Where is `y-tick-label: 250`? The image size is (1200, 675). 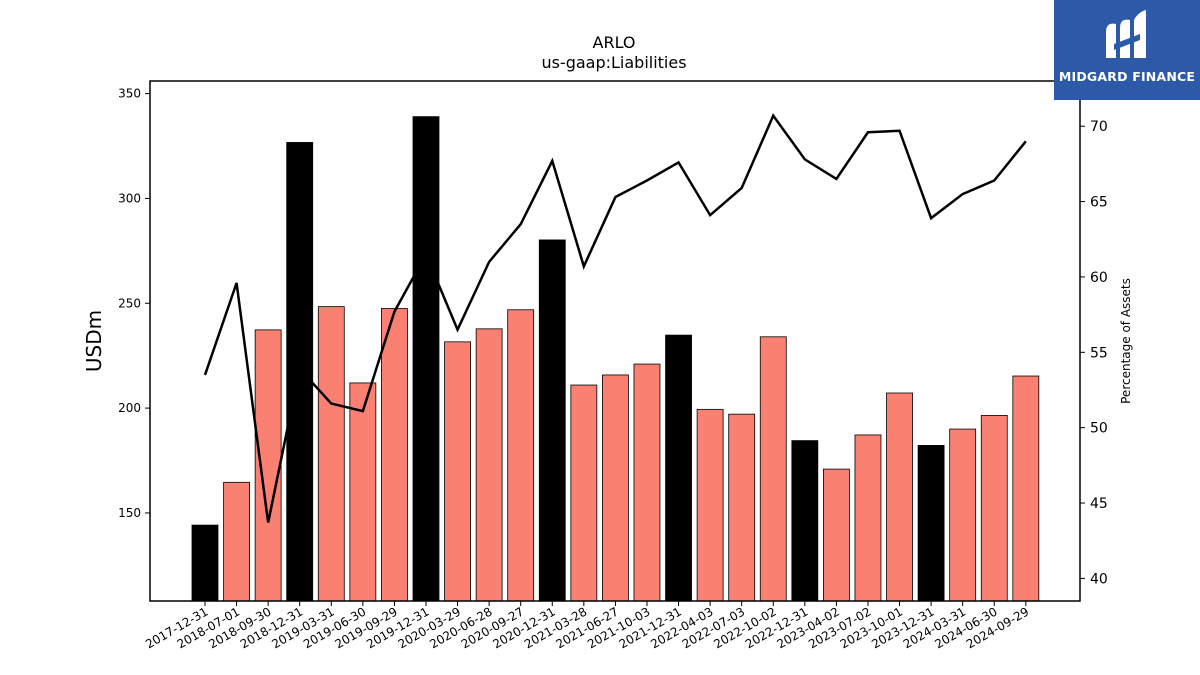 y-tick-label: 250 is located at coordinates (129, 303).